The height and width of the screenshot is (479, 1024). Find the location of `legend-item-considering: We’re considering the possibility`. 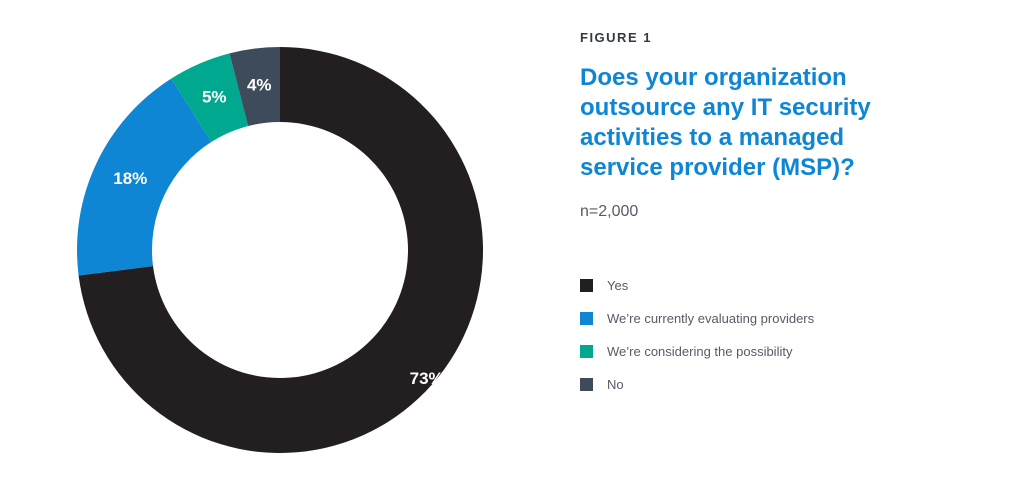

legend-item-considering: We’re considering the possibility is located at coordinates (790, 351).